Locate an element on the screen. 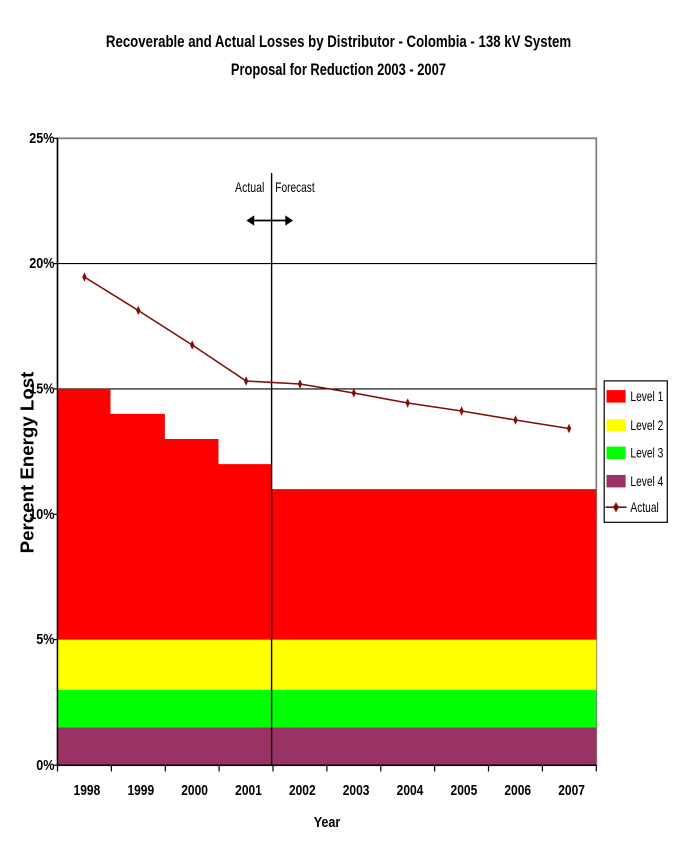  svg-text: 2007 is located at coordinates (571, 790).